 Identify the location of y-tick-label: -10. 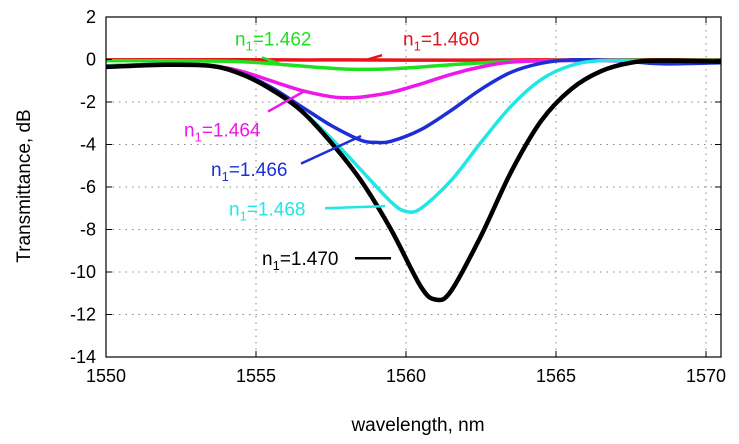
(83, 272).